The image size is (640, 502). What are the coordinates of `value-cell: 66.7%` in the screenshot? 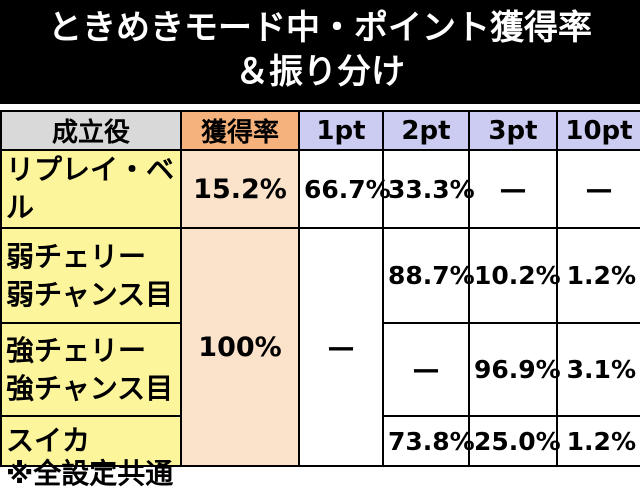 It's located at (344, 189).